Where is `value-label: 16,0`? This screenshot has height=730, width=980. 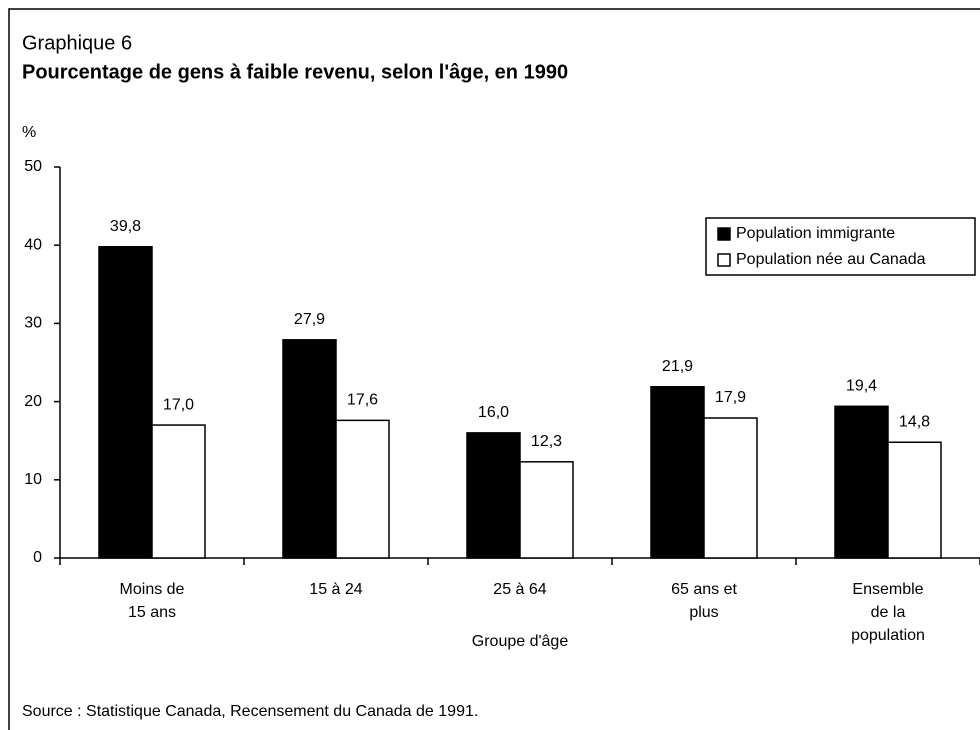
value-label: 16,0 is located at coordinates (493, 412).